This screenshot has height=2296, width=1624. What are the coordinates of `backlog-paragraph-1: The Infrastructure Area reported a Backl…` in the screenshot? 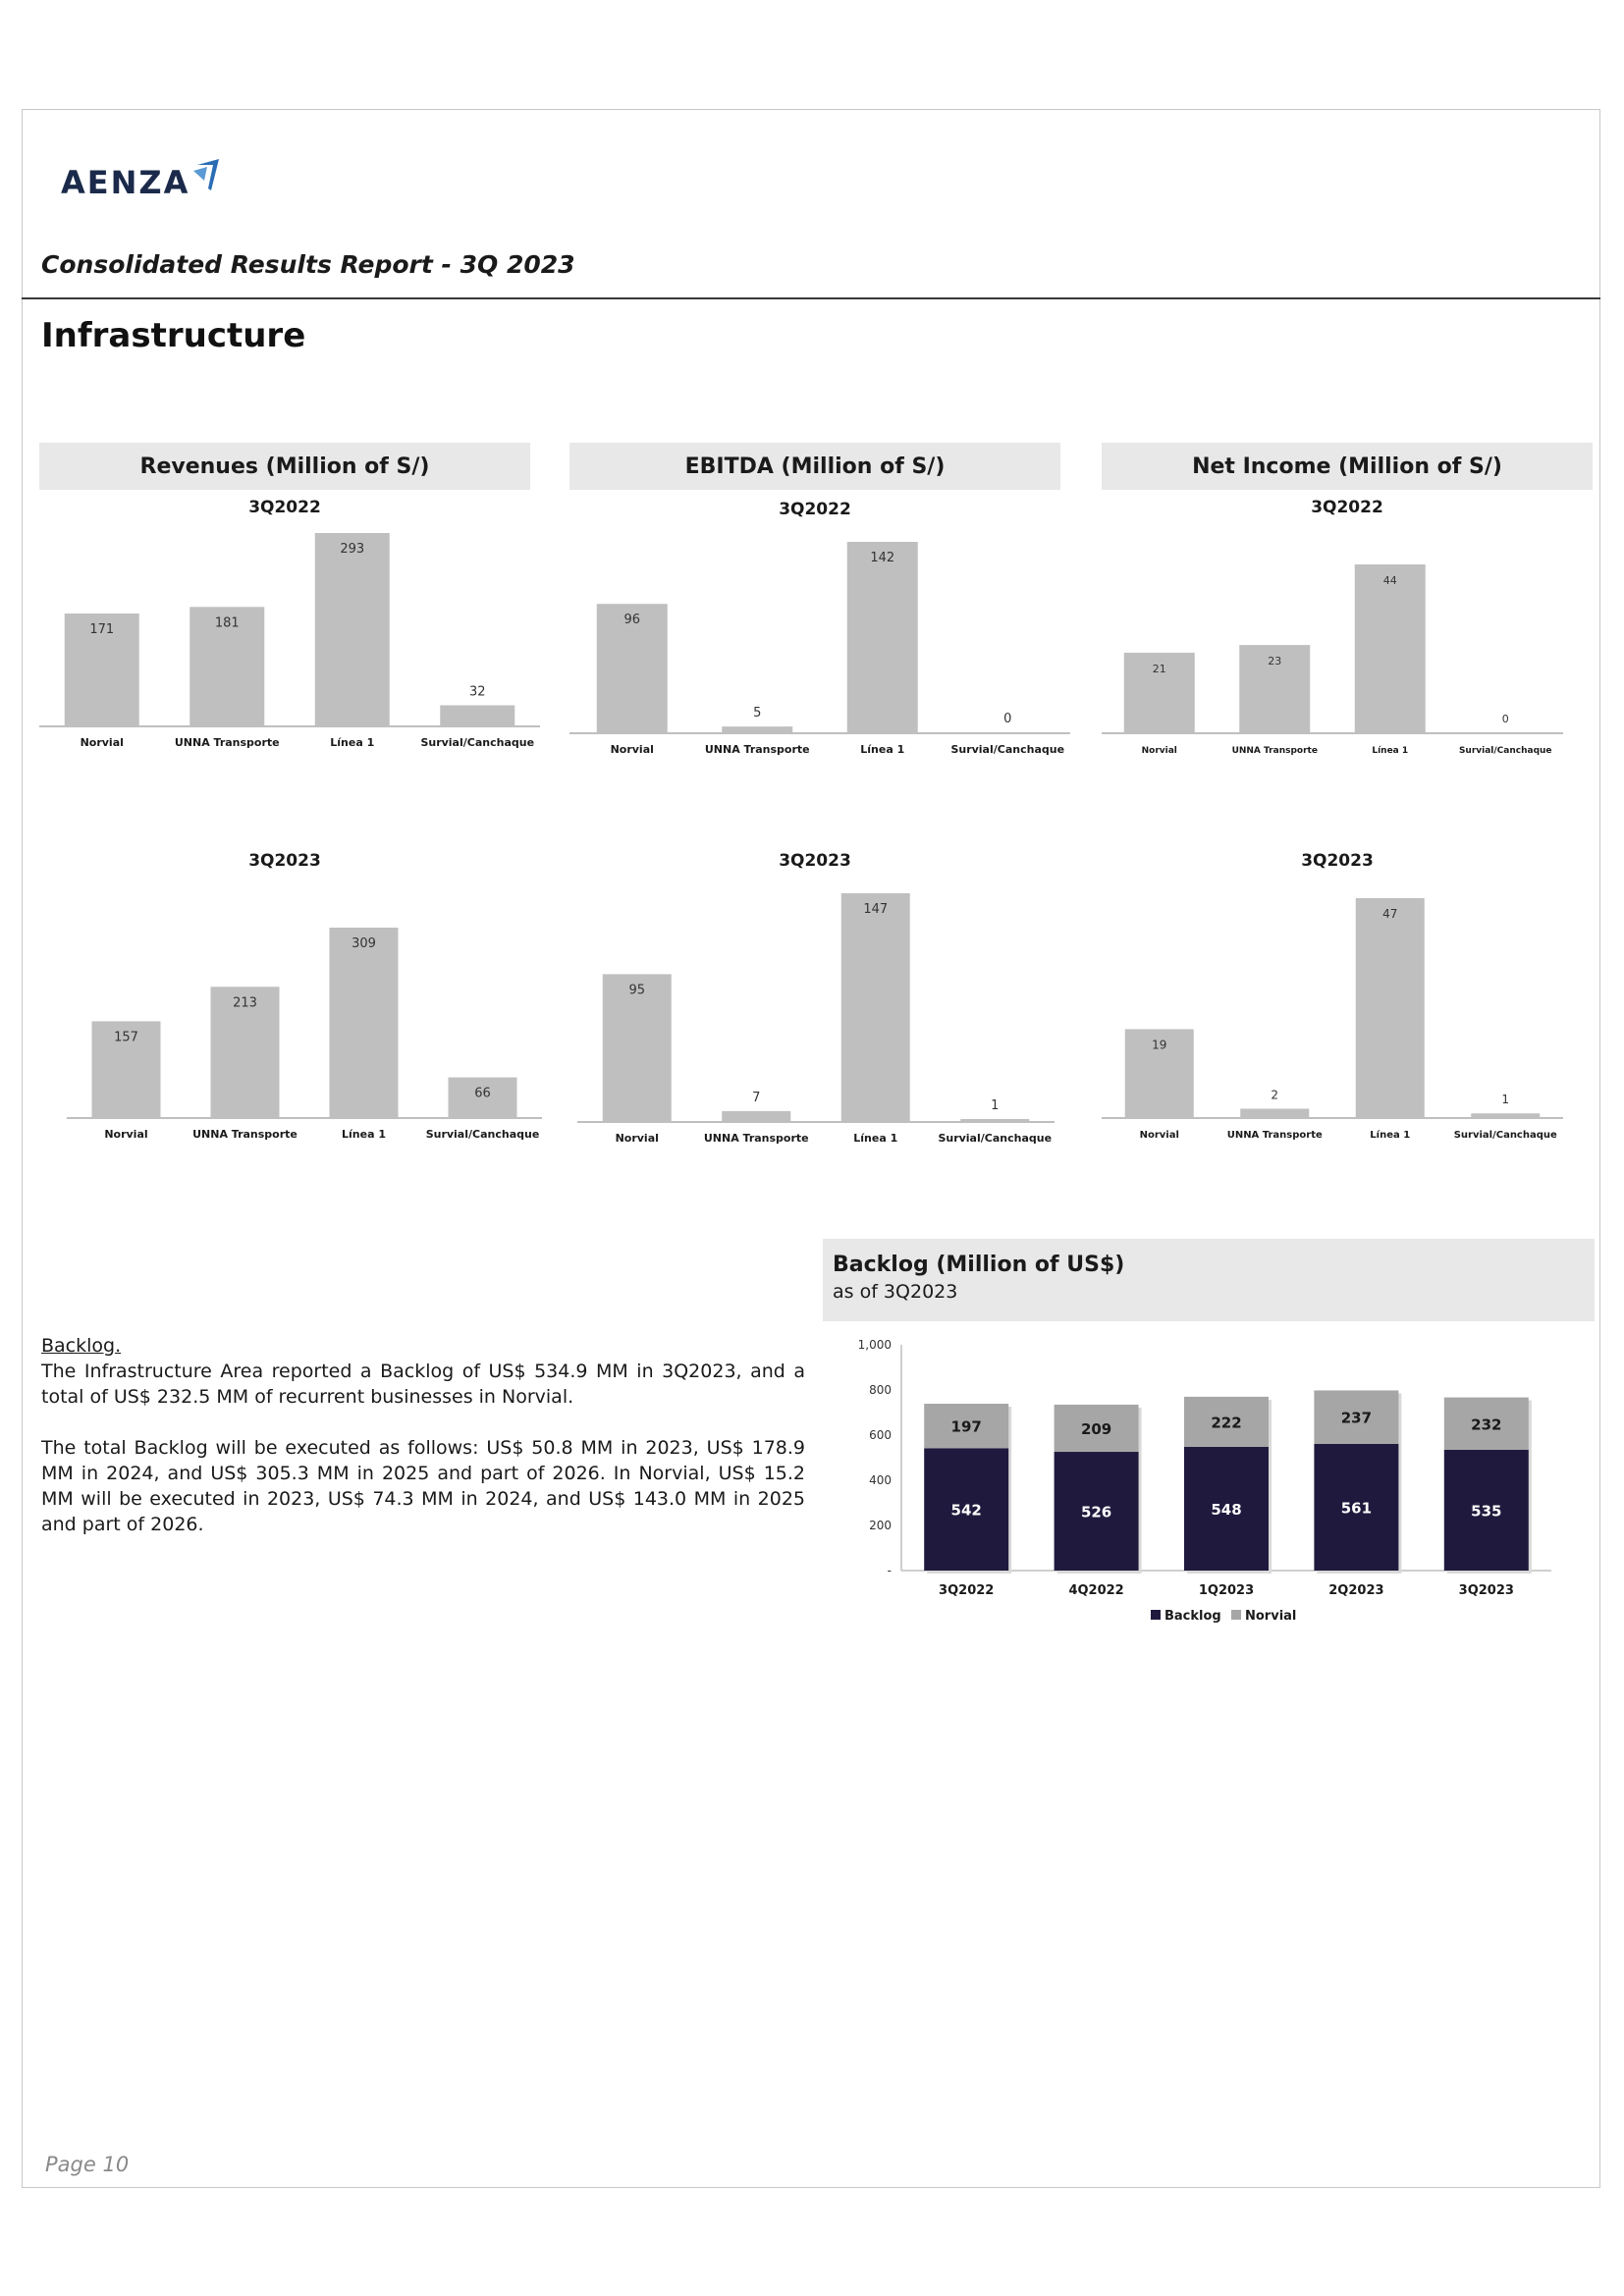 It's located at (423, 1384).